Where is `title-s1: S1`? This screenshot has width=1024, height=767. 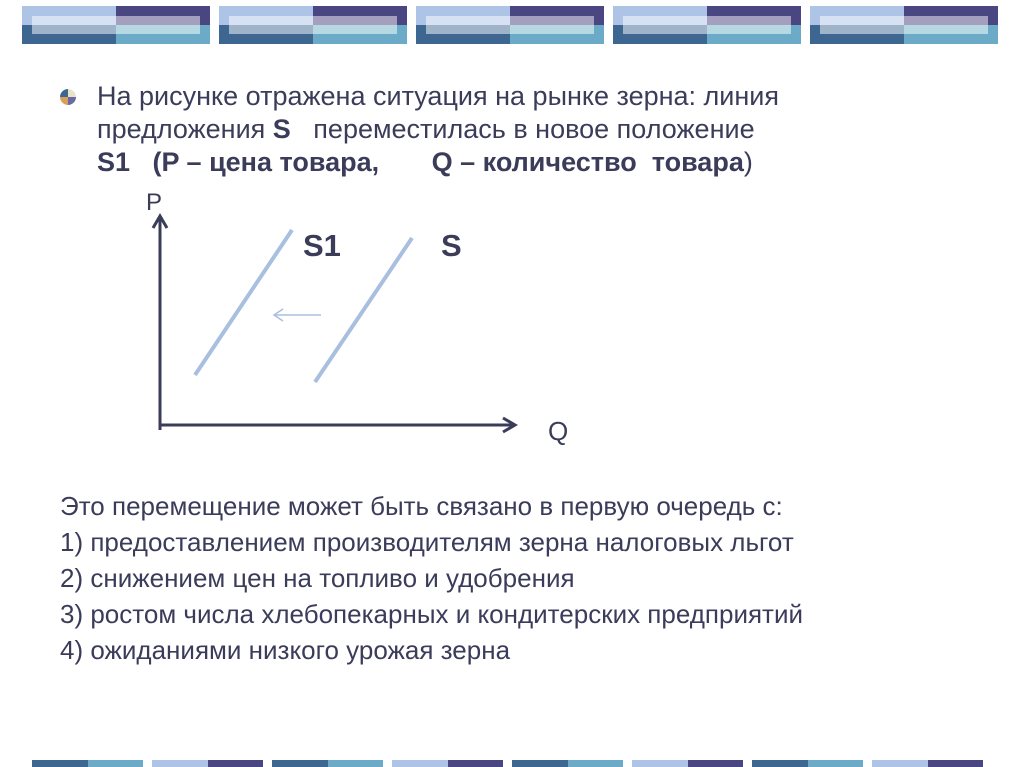 title-s1: S1 is located at coordinates (114, 162).